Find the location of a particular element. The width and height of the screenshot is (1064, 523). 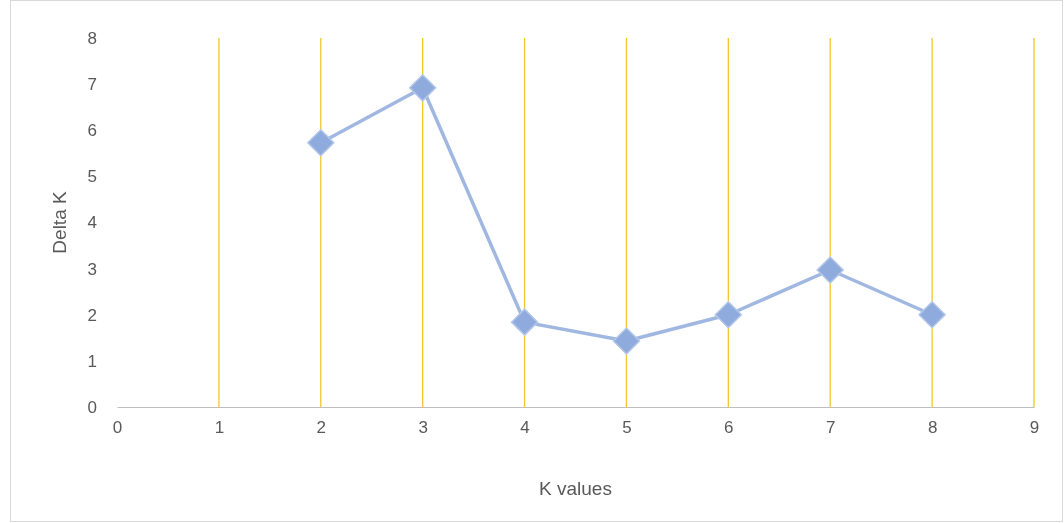

x-tick-label: 5 is located at coordinates (627, 428).